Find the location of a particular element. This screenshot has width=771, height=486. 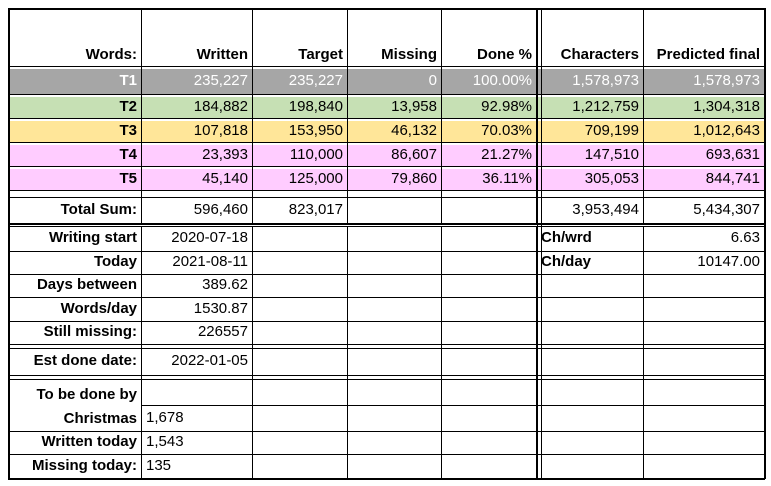

total-predicted: 5,434,307 is located at coordinates (704, 211).